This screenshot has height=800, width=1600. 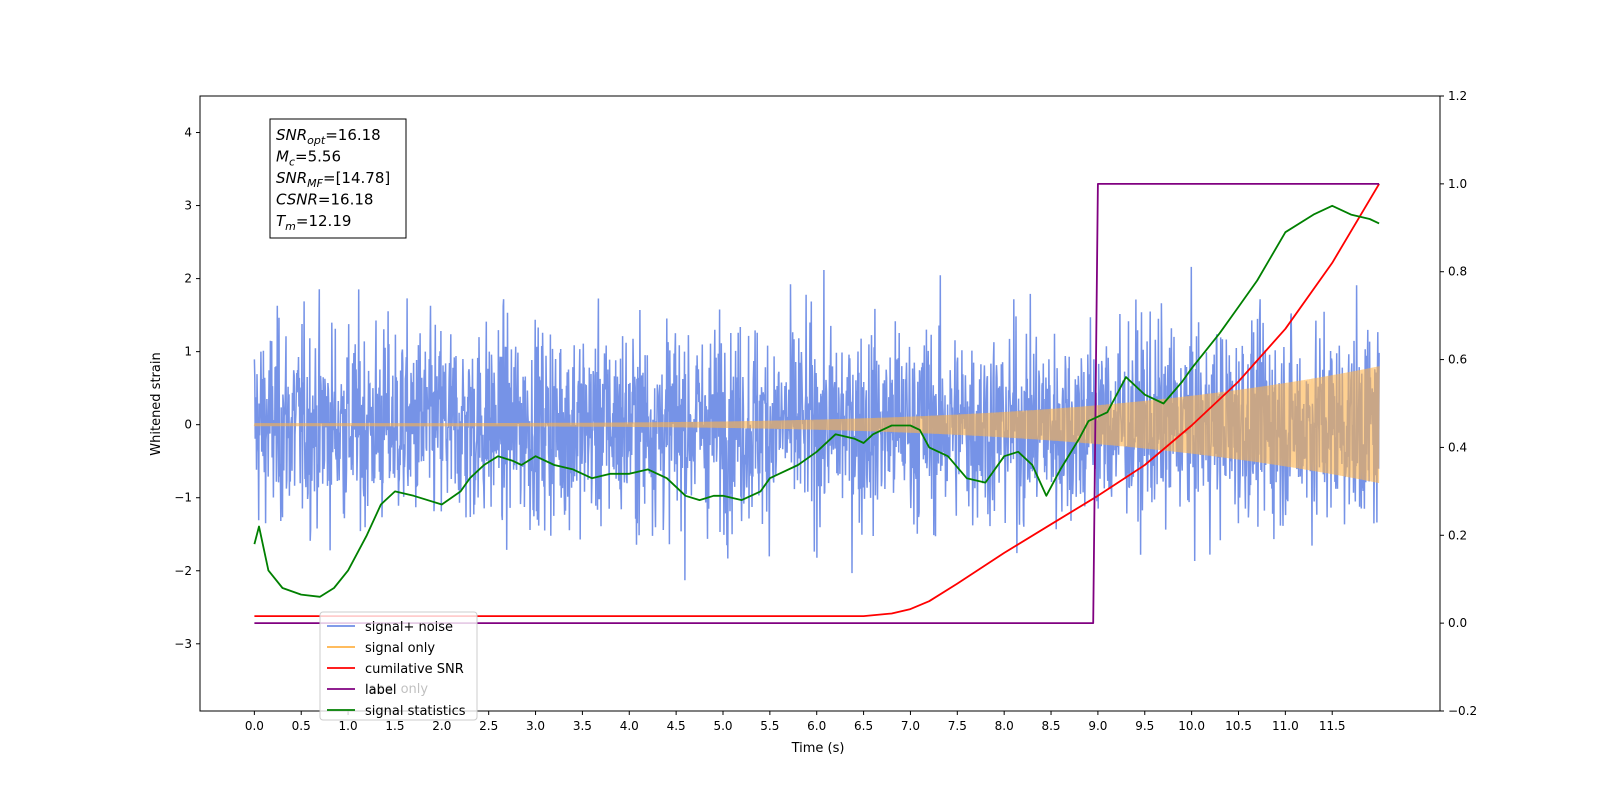 I want to click on annotation-symbol: M, so click(x=282, y=157).